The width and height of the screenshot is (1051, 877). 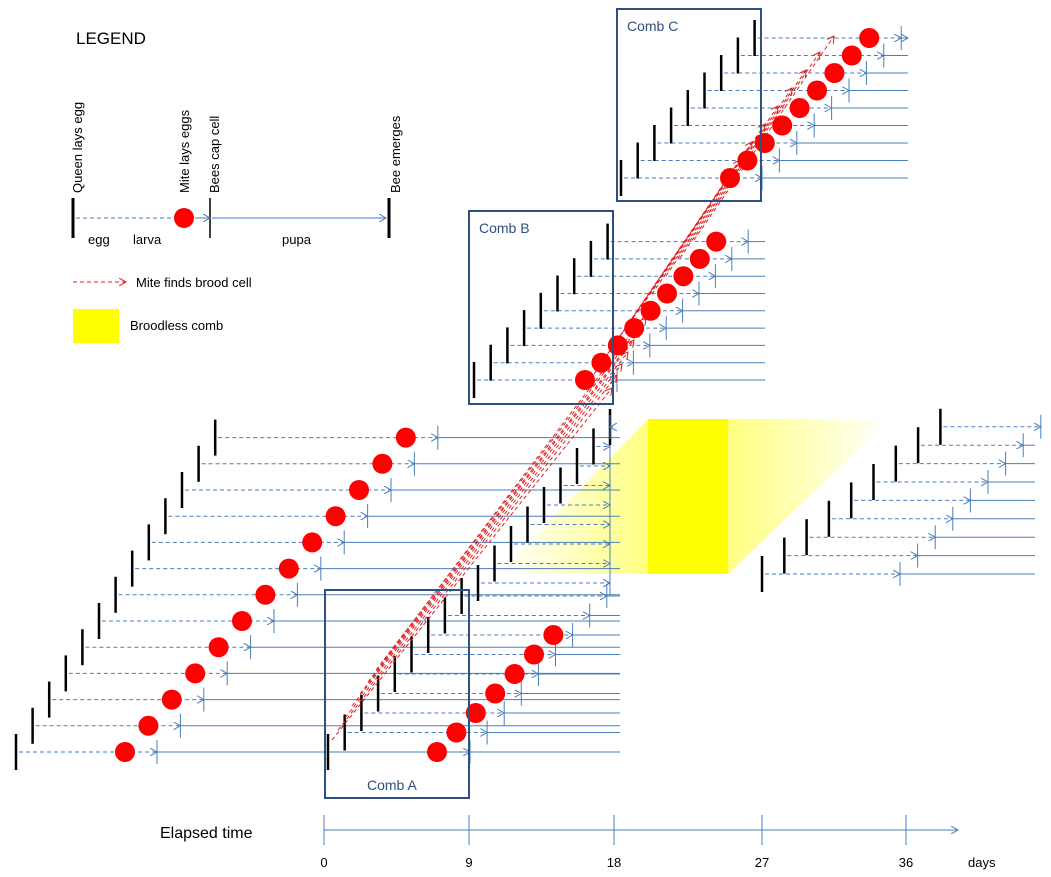 I want to click on legend-title: LEGEND, so click(x=111, y=38).